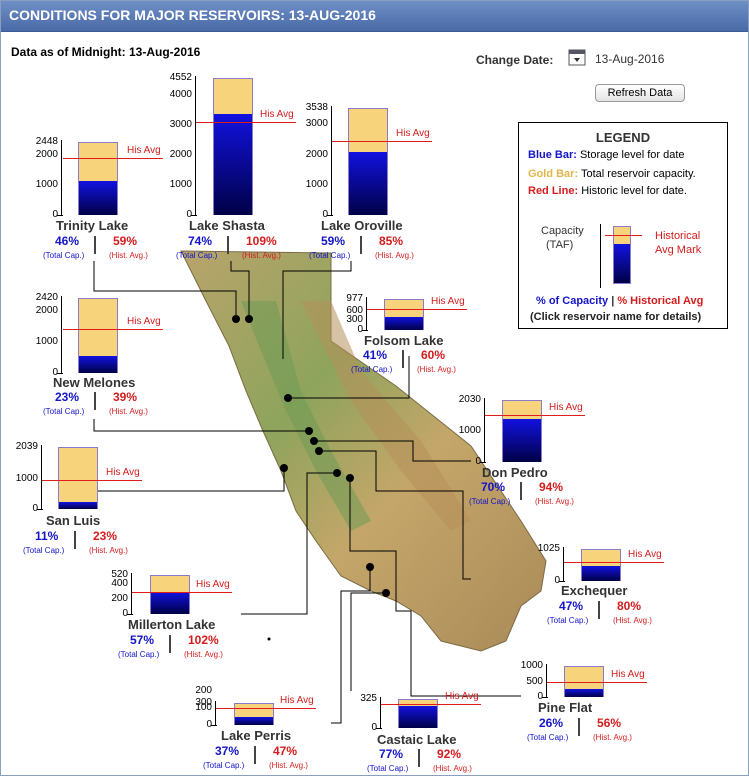 The width and height of the screenshot is (749, 776). Describe the element at coordinates (35, 508) in the screenshot. I see `san-luis-tick-label: 0` at that location.